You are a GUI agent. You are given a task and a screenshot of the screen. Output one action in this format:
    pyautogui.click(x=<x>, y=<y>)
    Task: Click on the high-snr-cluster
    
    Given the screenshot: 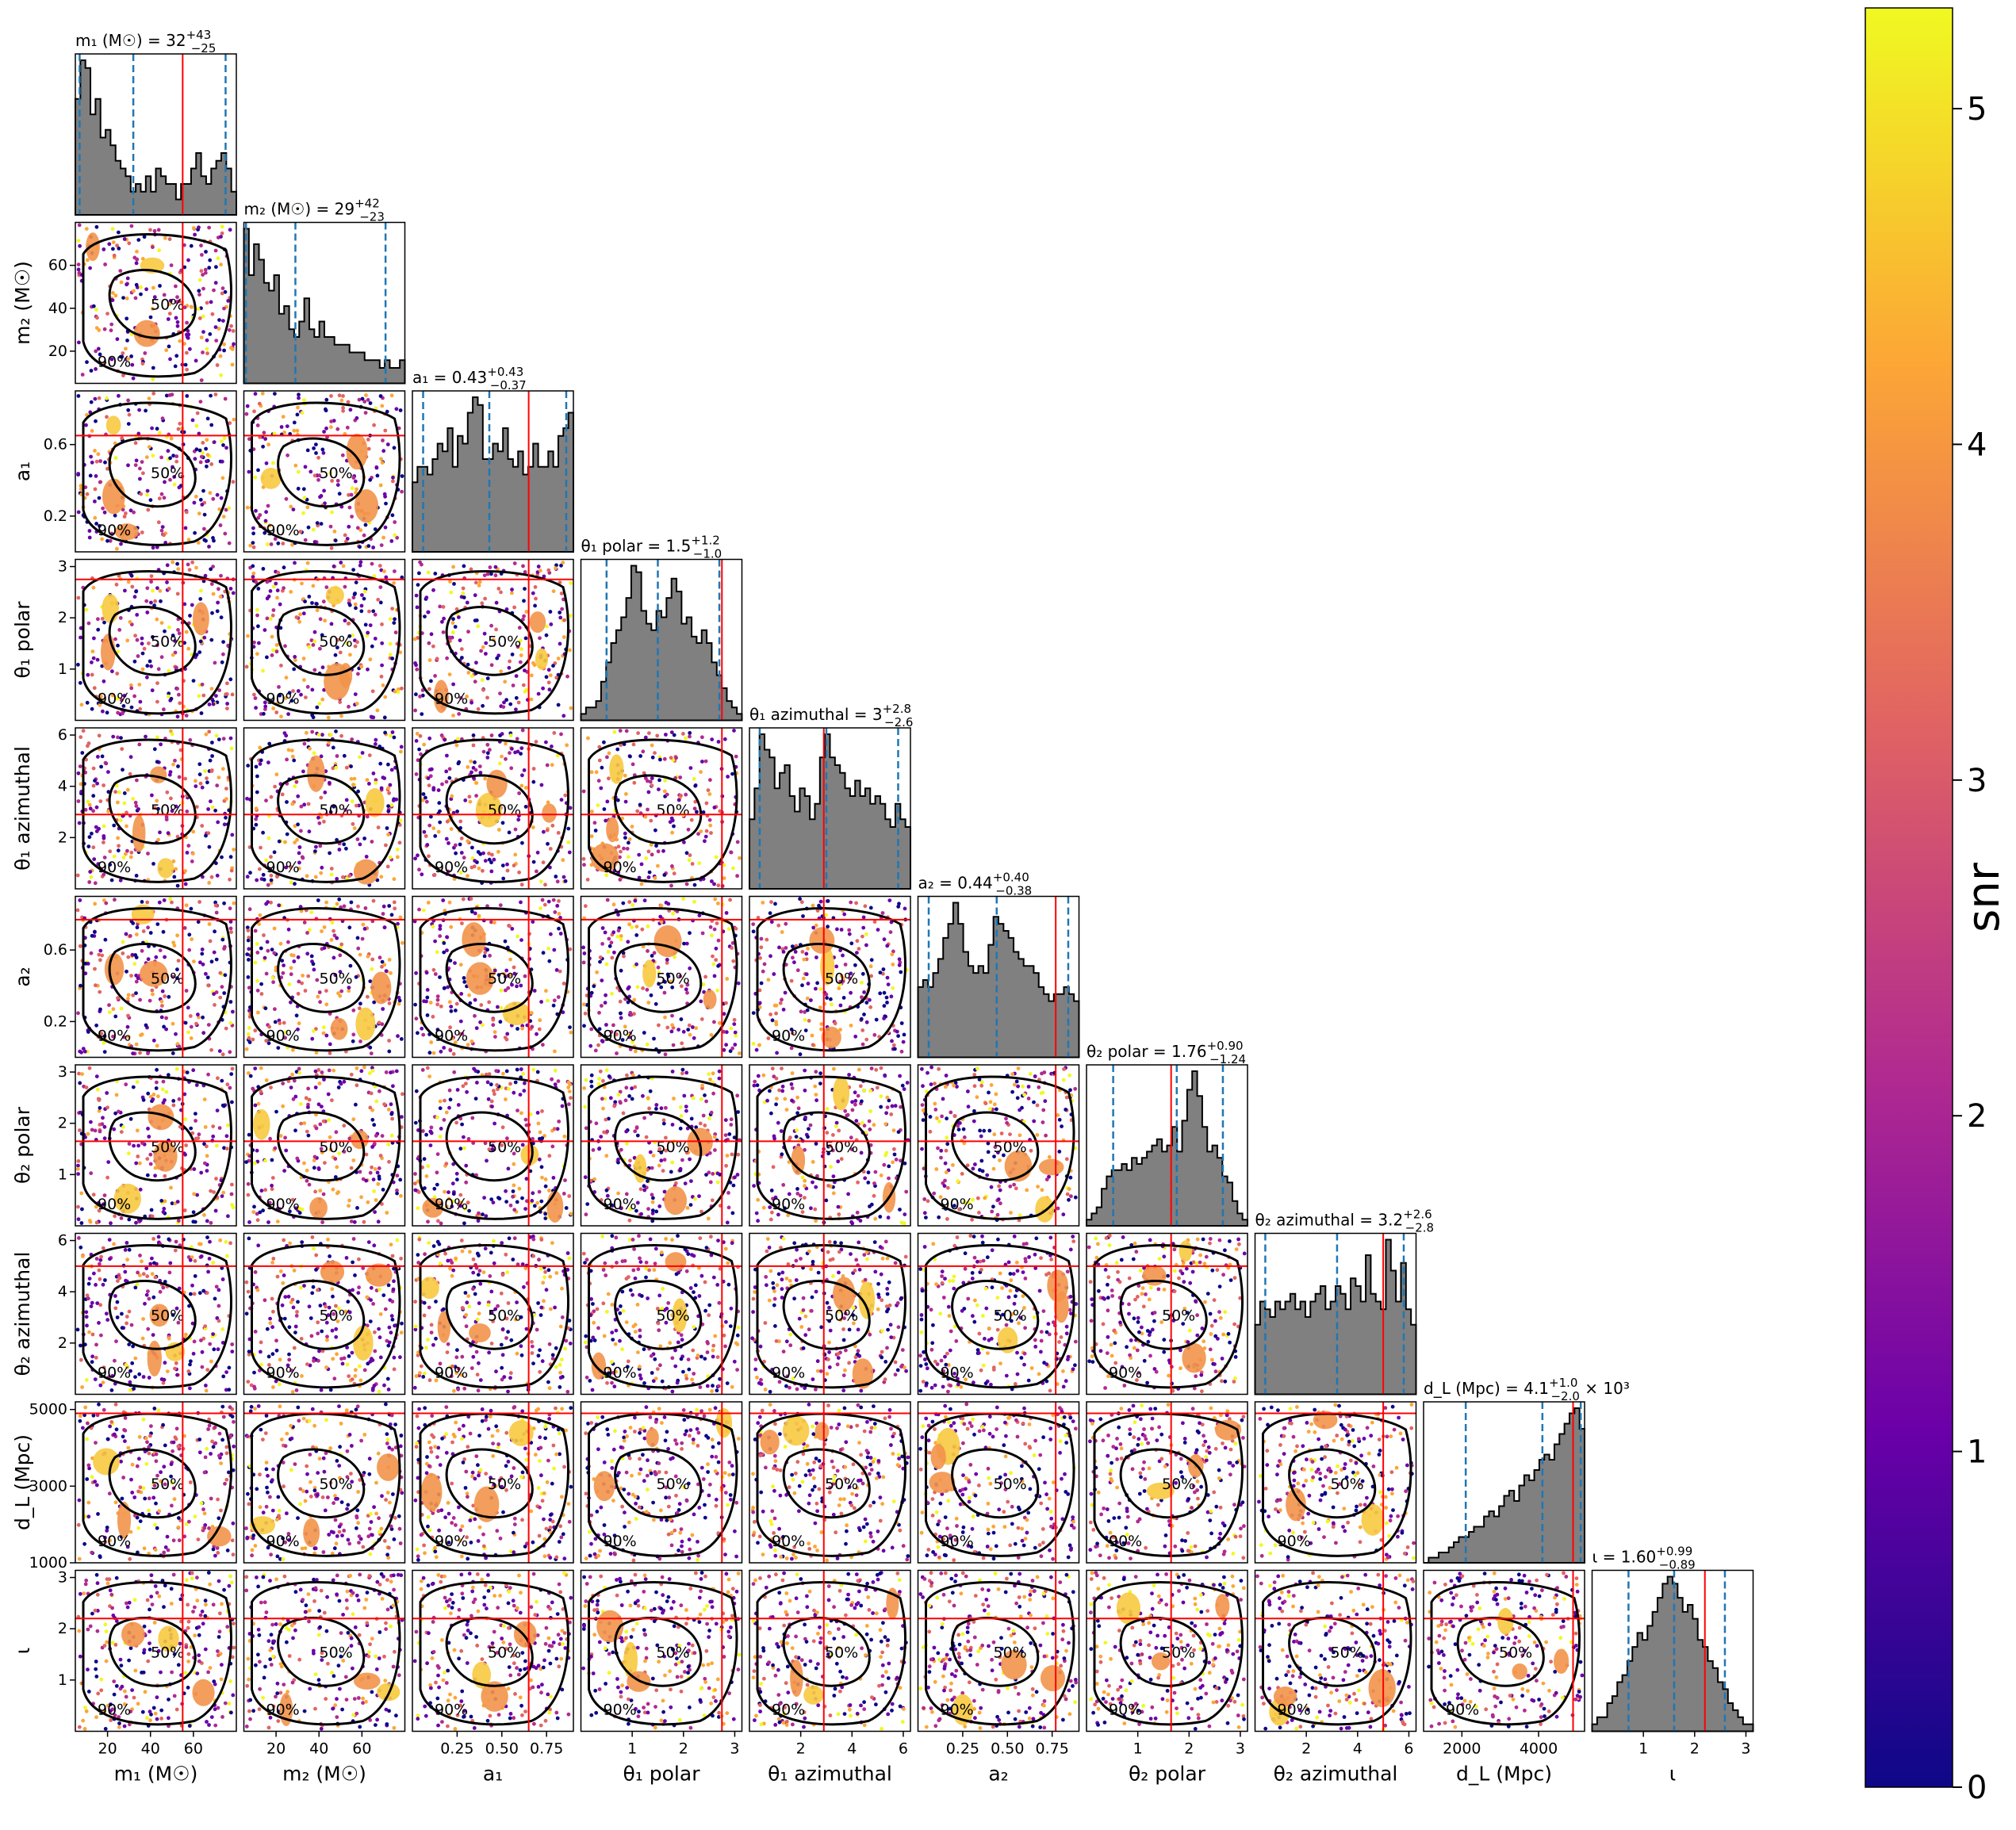 What is the action you would take?
    pyautogui.click(x=538, y=622)
    